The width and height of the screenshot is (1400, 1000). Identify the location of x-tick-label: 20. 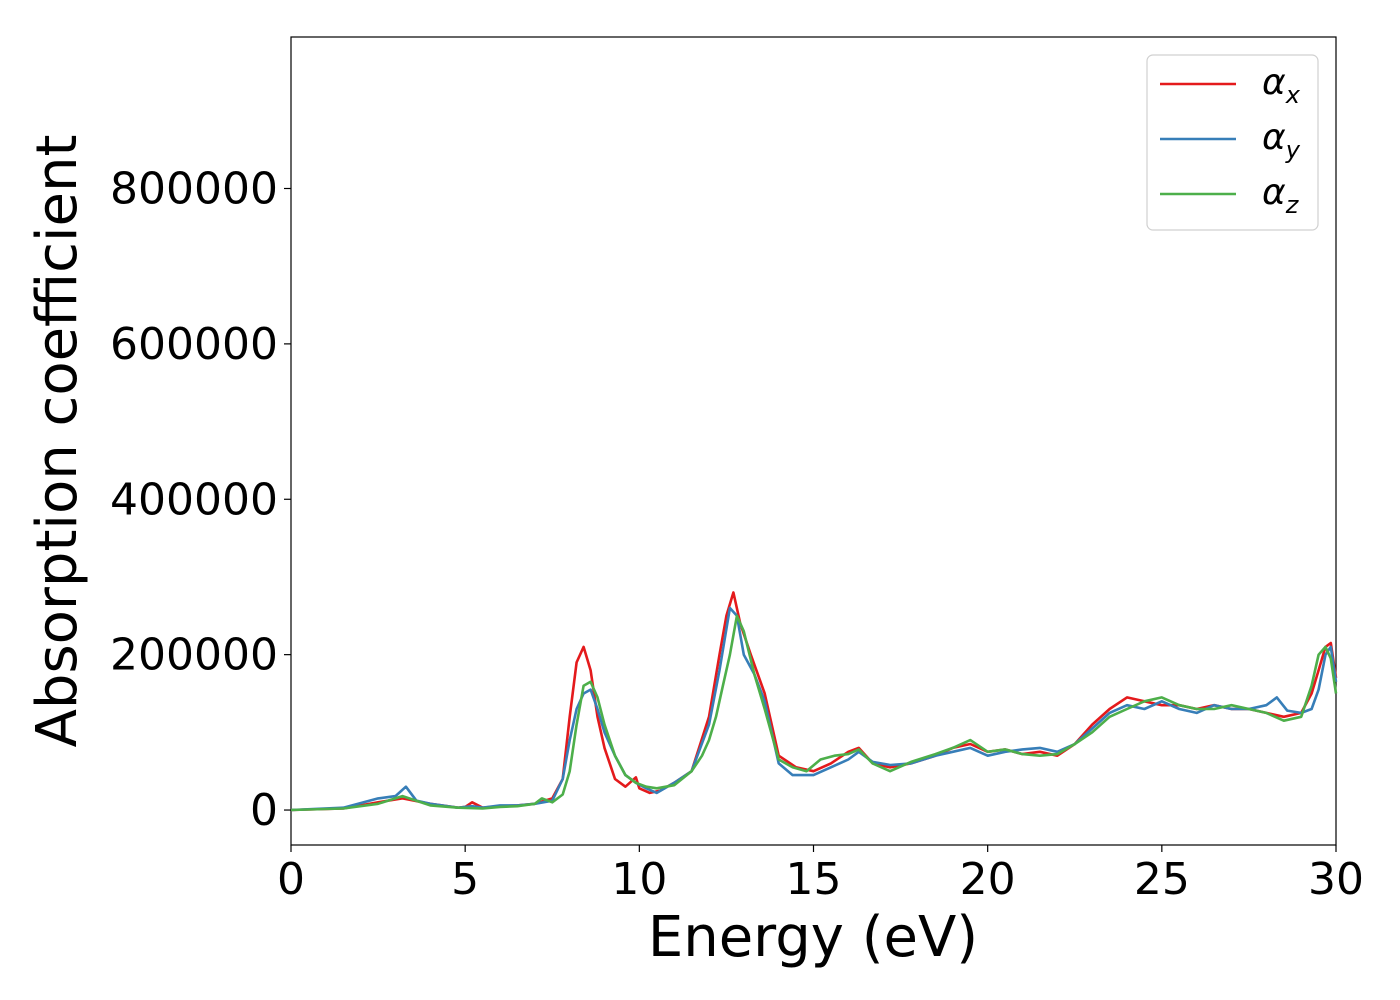
(988, 879).